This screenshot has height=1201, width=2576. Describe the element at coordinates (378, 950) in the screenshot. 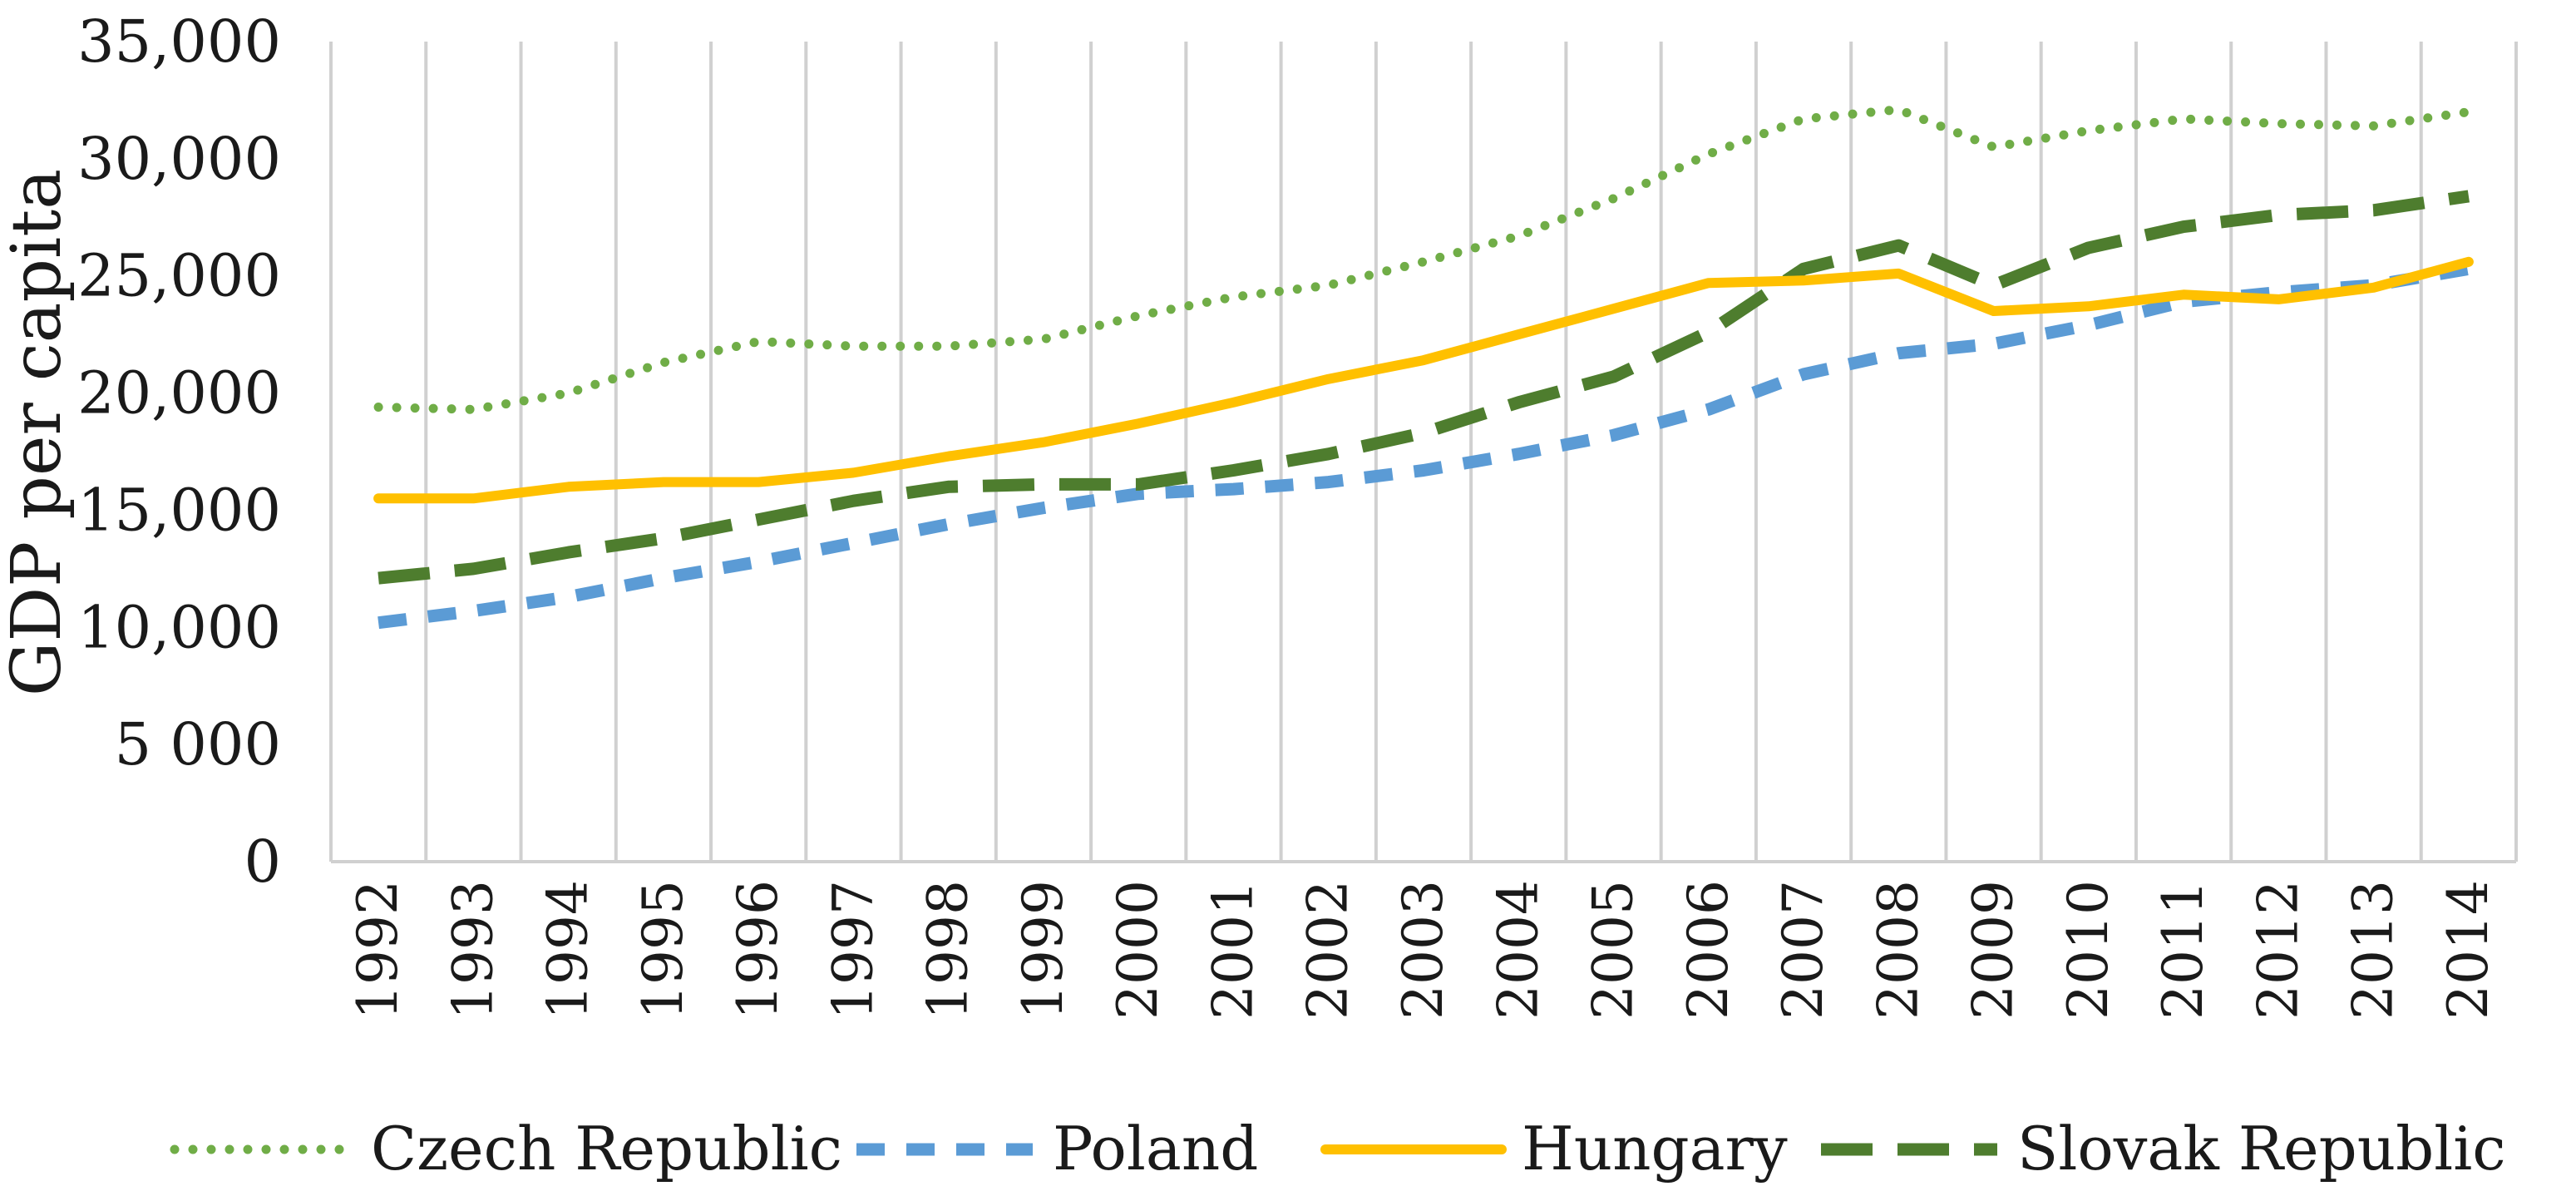

I see `x-tick-label: 1992` at that location.